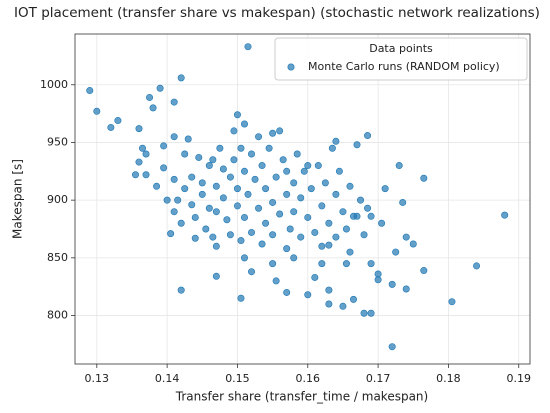 This screenshot has height=413, width=550. What do you see at coordinates (167, 378) in the screenshot?
I see `x-tick-label: 0.14` at bounding box center [167, 378].